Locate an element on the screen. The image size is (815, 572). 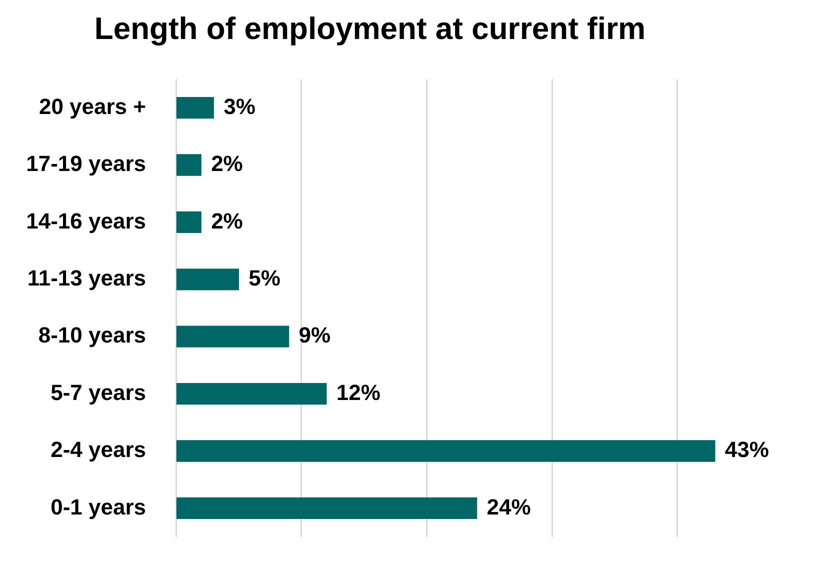
data-label: 43% is located at coordinates (746, 449).